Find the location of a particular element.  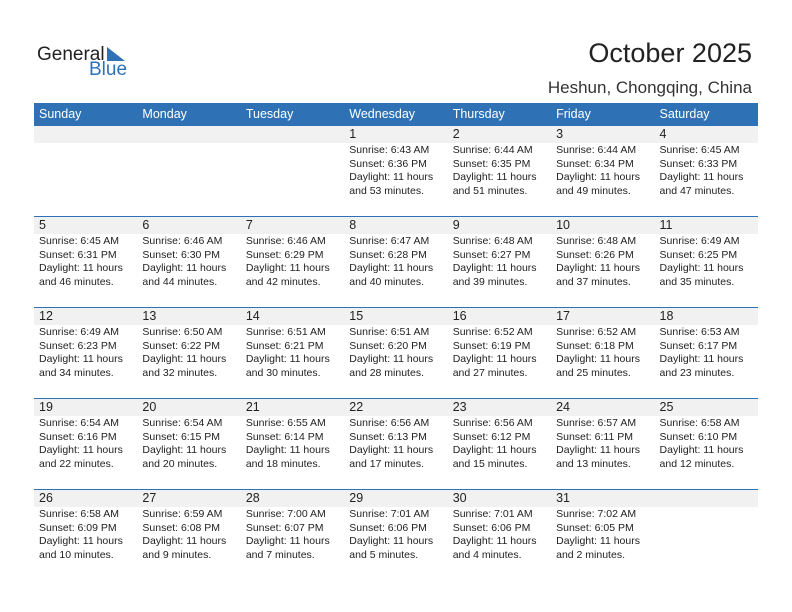

day-number: 23 is located at coordinates (499, 407).